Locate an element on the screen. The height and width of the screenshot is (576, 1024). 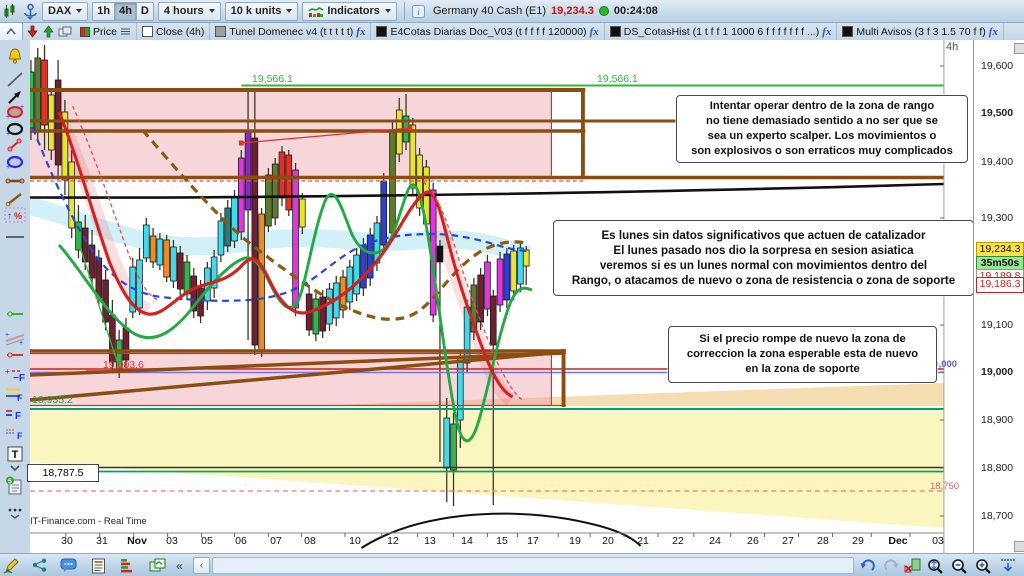
zoom-in-icon is located at coordinates (982, 565).